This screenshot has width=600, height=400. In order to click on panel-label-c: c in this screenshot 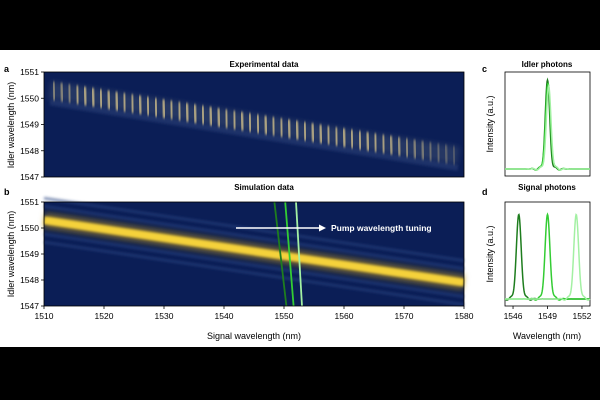, I will do `click(484, 69)`.